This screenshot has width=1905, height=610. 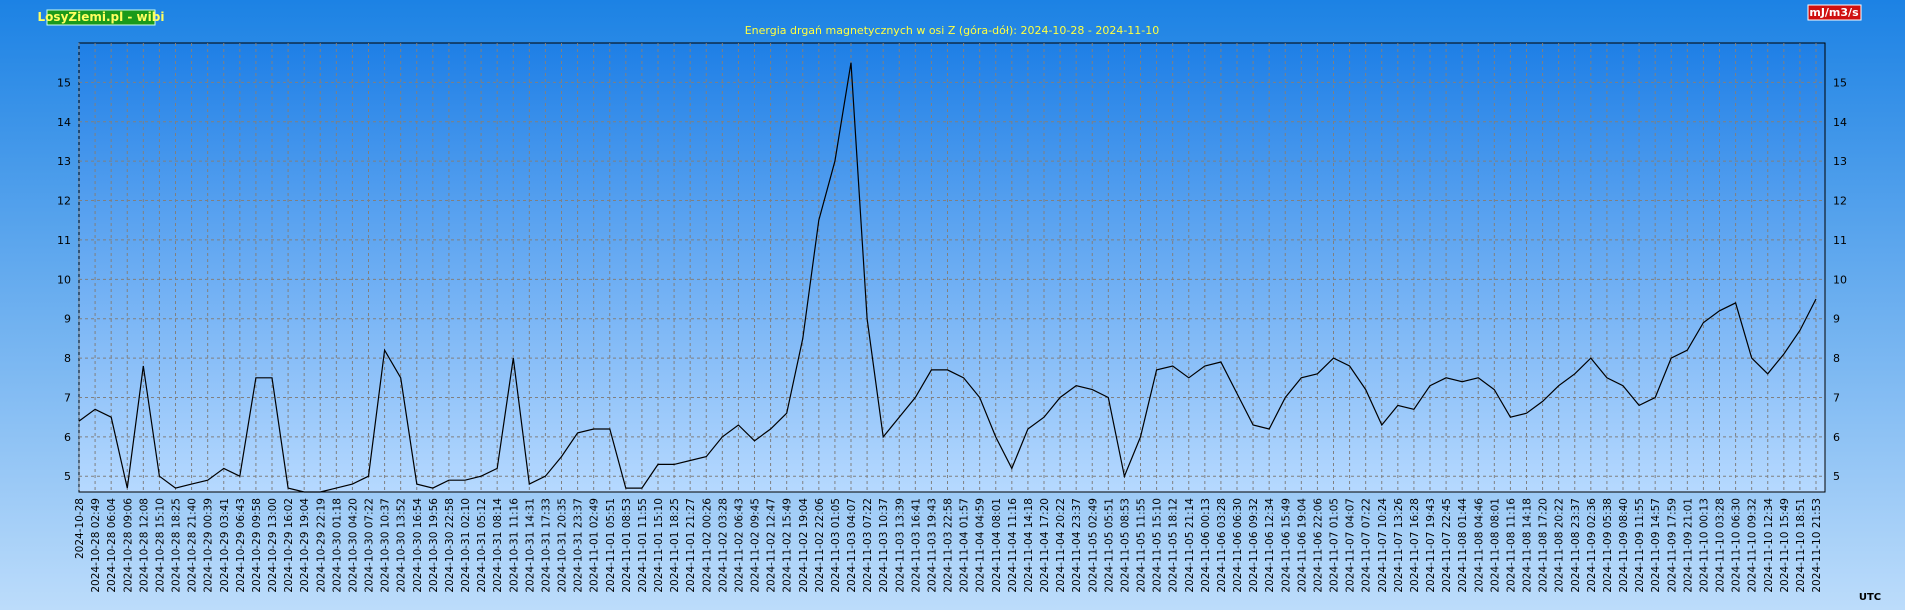 I want to click on timezone-label: UTC, so click(x=1870, y=597).